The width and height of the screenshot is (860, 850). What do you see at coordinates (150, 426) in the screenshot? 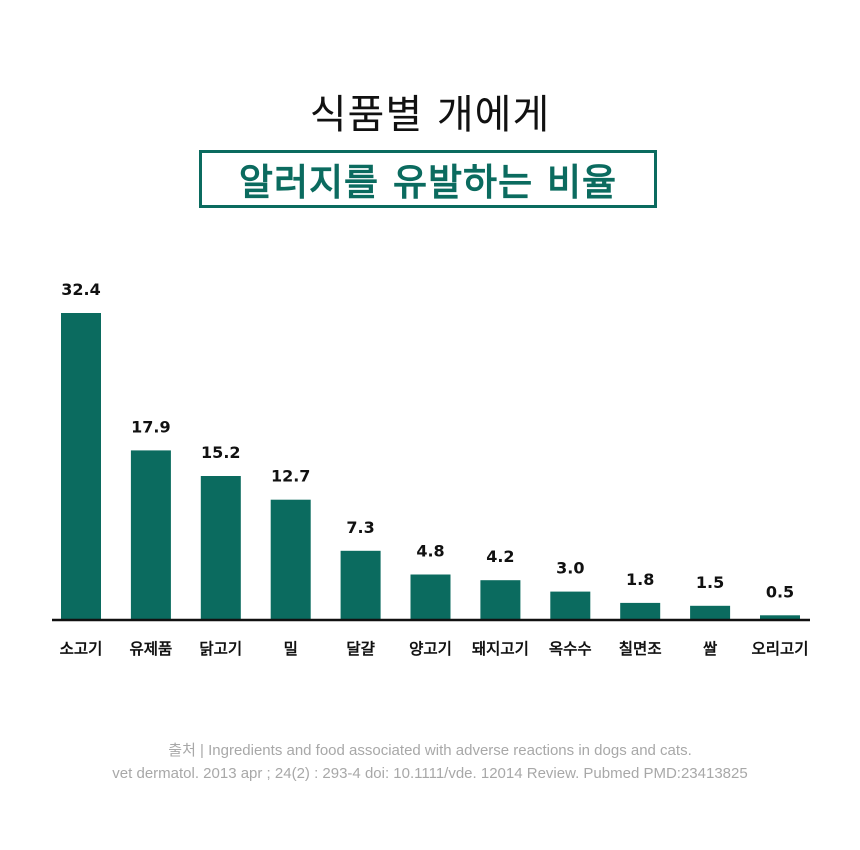
I see `value-label-1: 17.9` at bounding box center [150, 426].